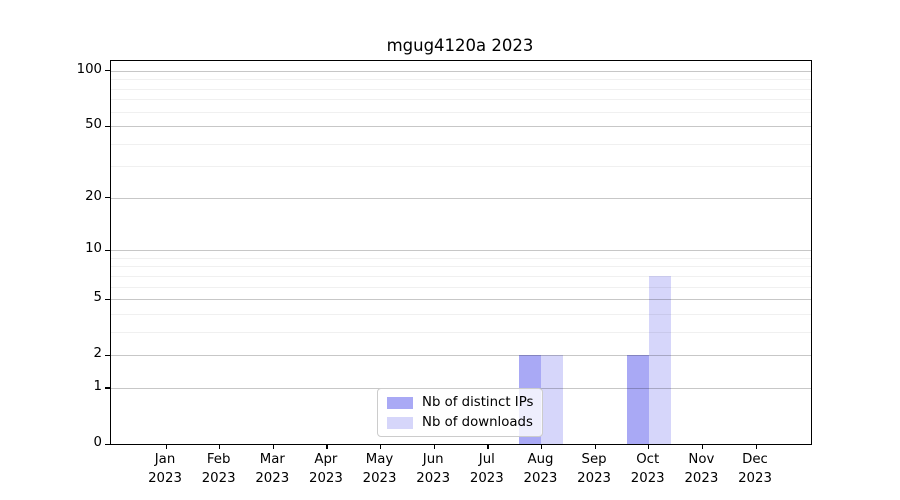  What do you see at coordinates (400, 402) in the screenshot?
I see `legend-swatch-distinct-ips` at bounding box center [400, 402].